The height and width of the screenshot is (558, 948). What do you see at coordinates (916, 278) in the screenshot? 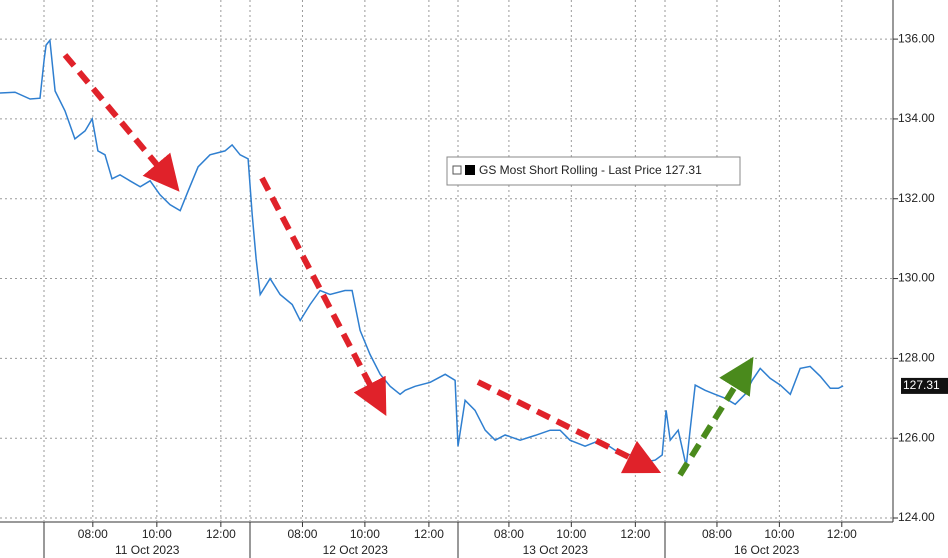
I see `y-tick-label: 130.00` at bounding box center [916, 278].